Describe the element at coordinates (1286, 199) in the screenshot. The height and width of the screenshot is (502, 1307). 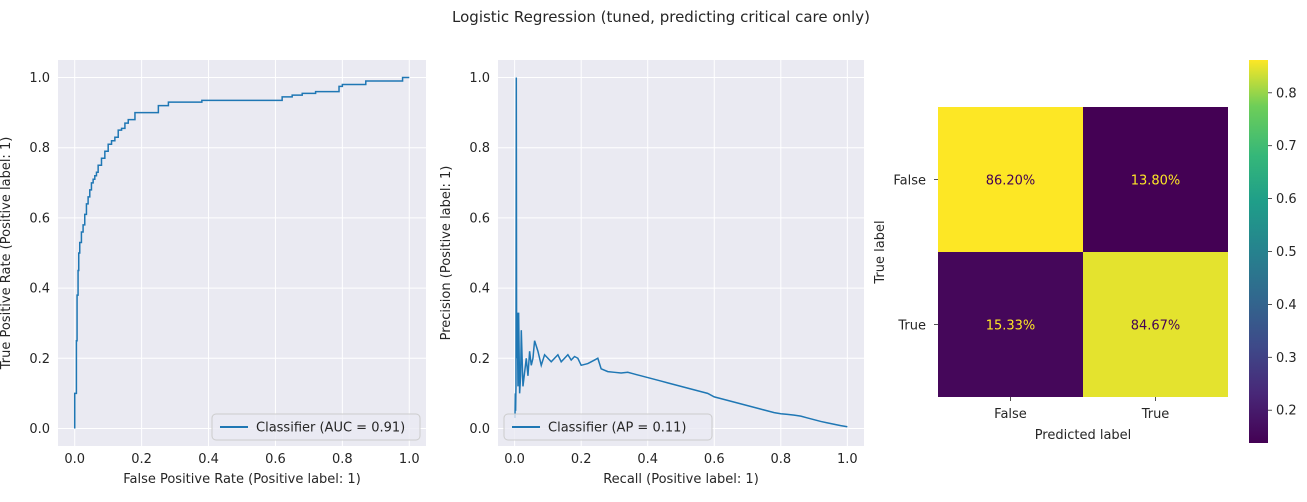
I see `colorbar-tick-label: 0.6` at that location.